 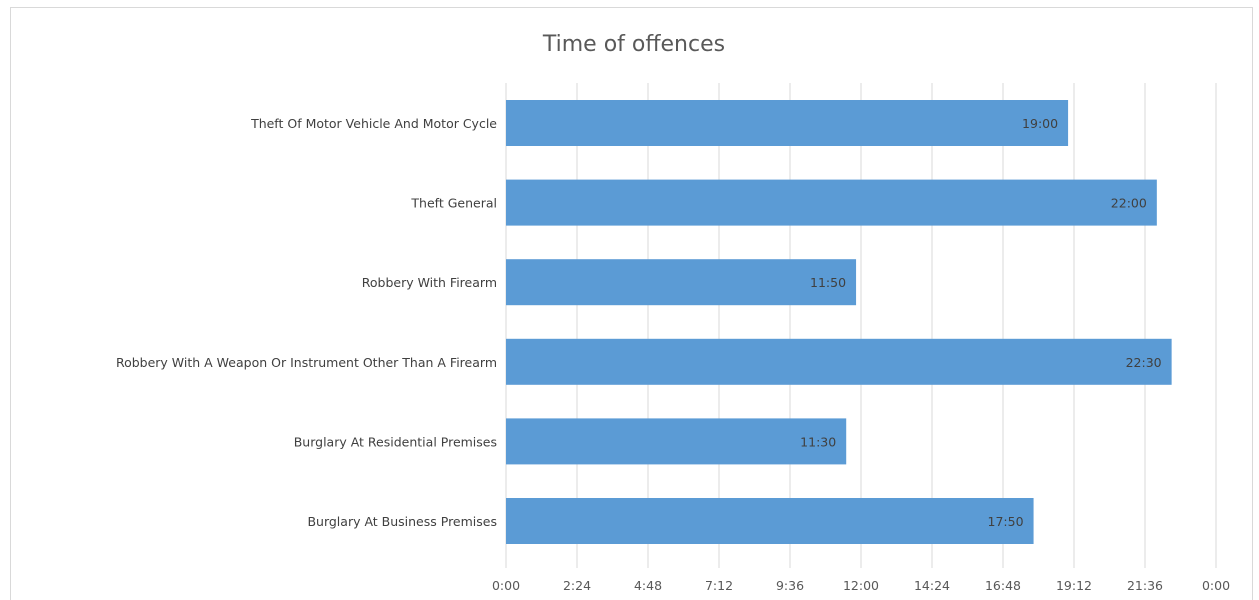 I want to click on data-label: 22:30, so click(x=1144, y=362).